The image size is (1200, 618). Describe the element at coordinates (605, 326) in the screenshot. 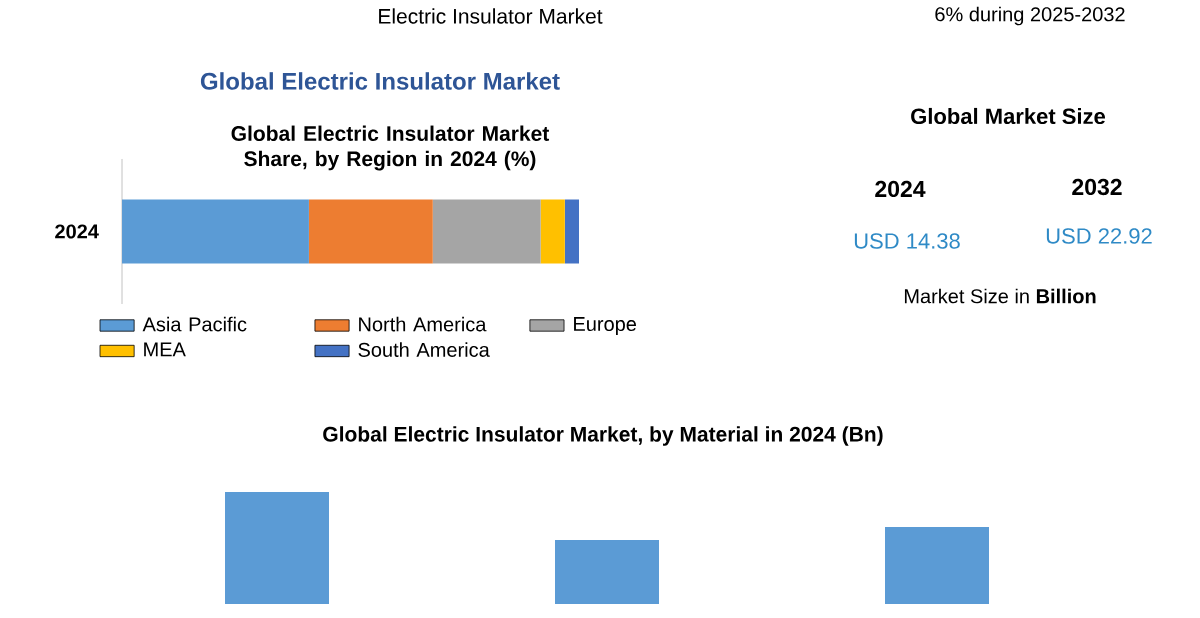

I see `legend-label: Europe` at that location.